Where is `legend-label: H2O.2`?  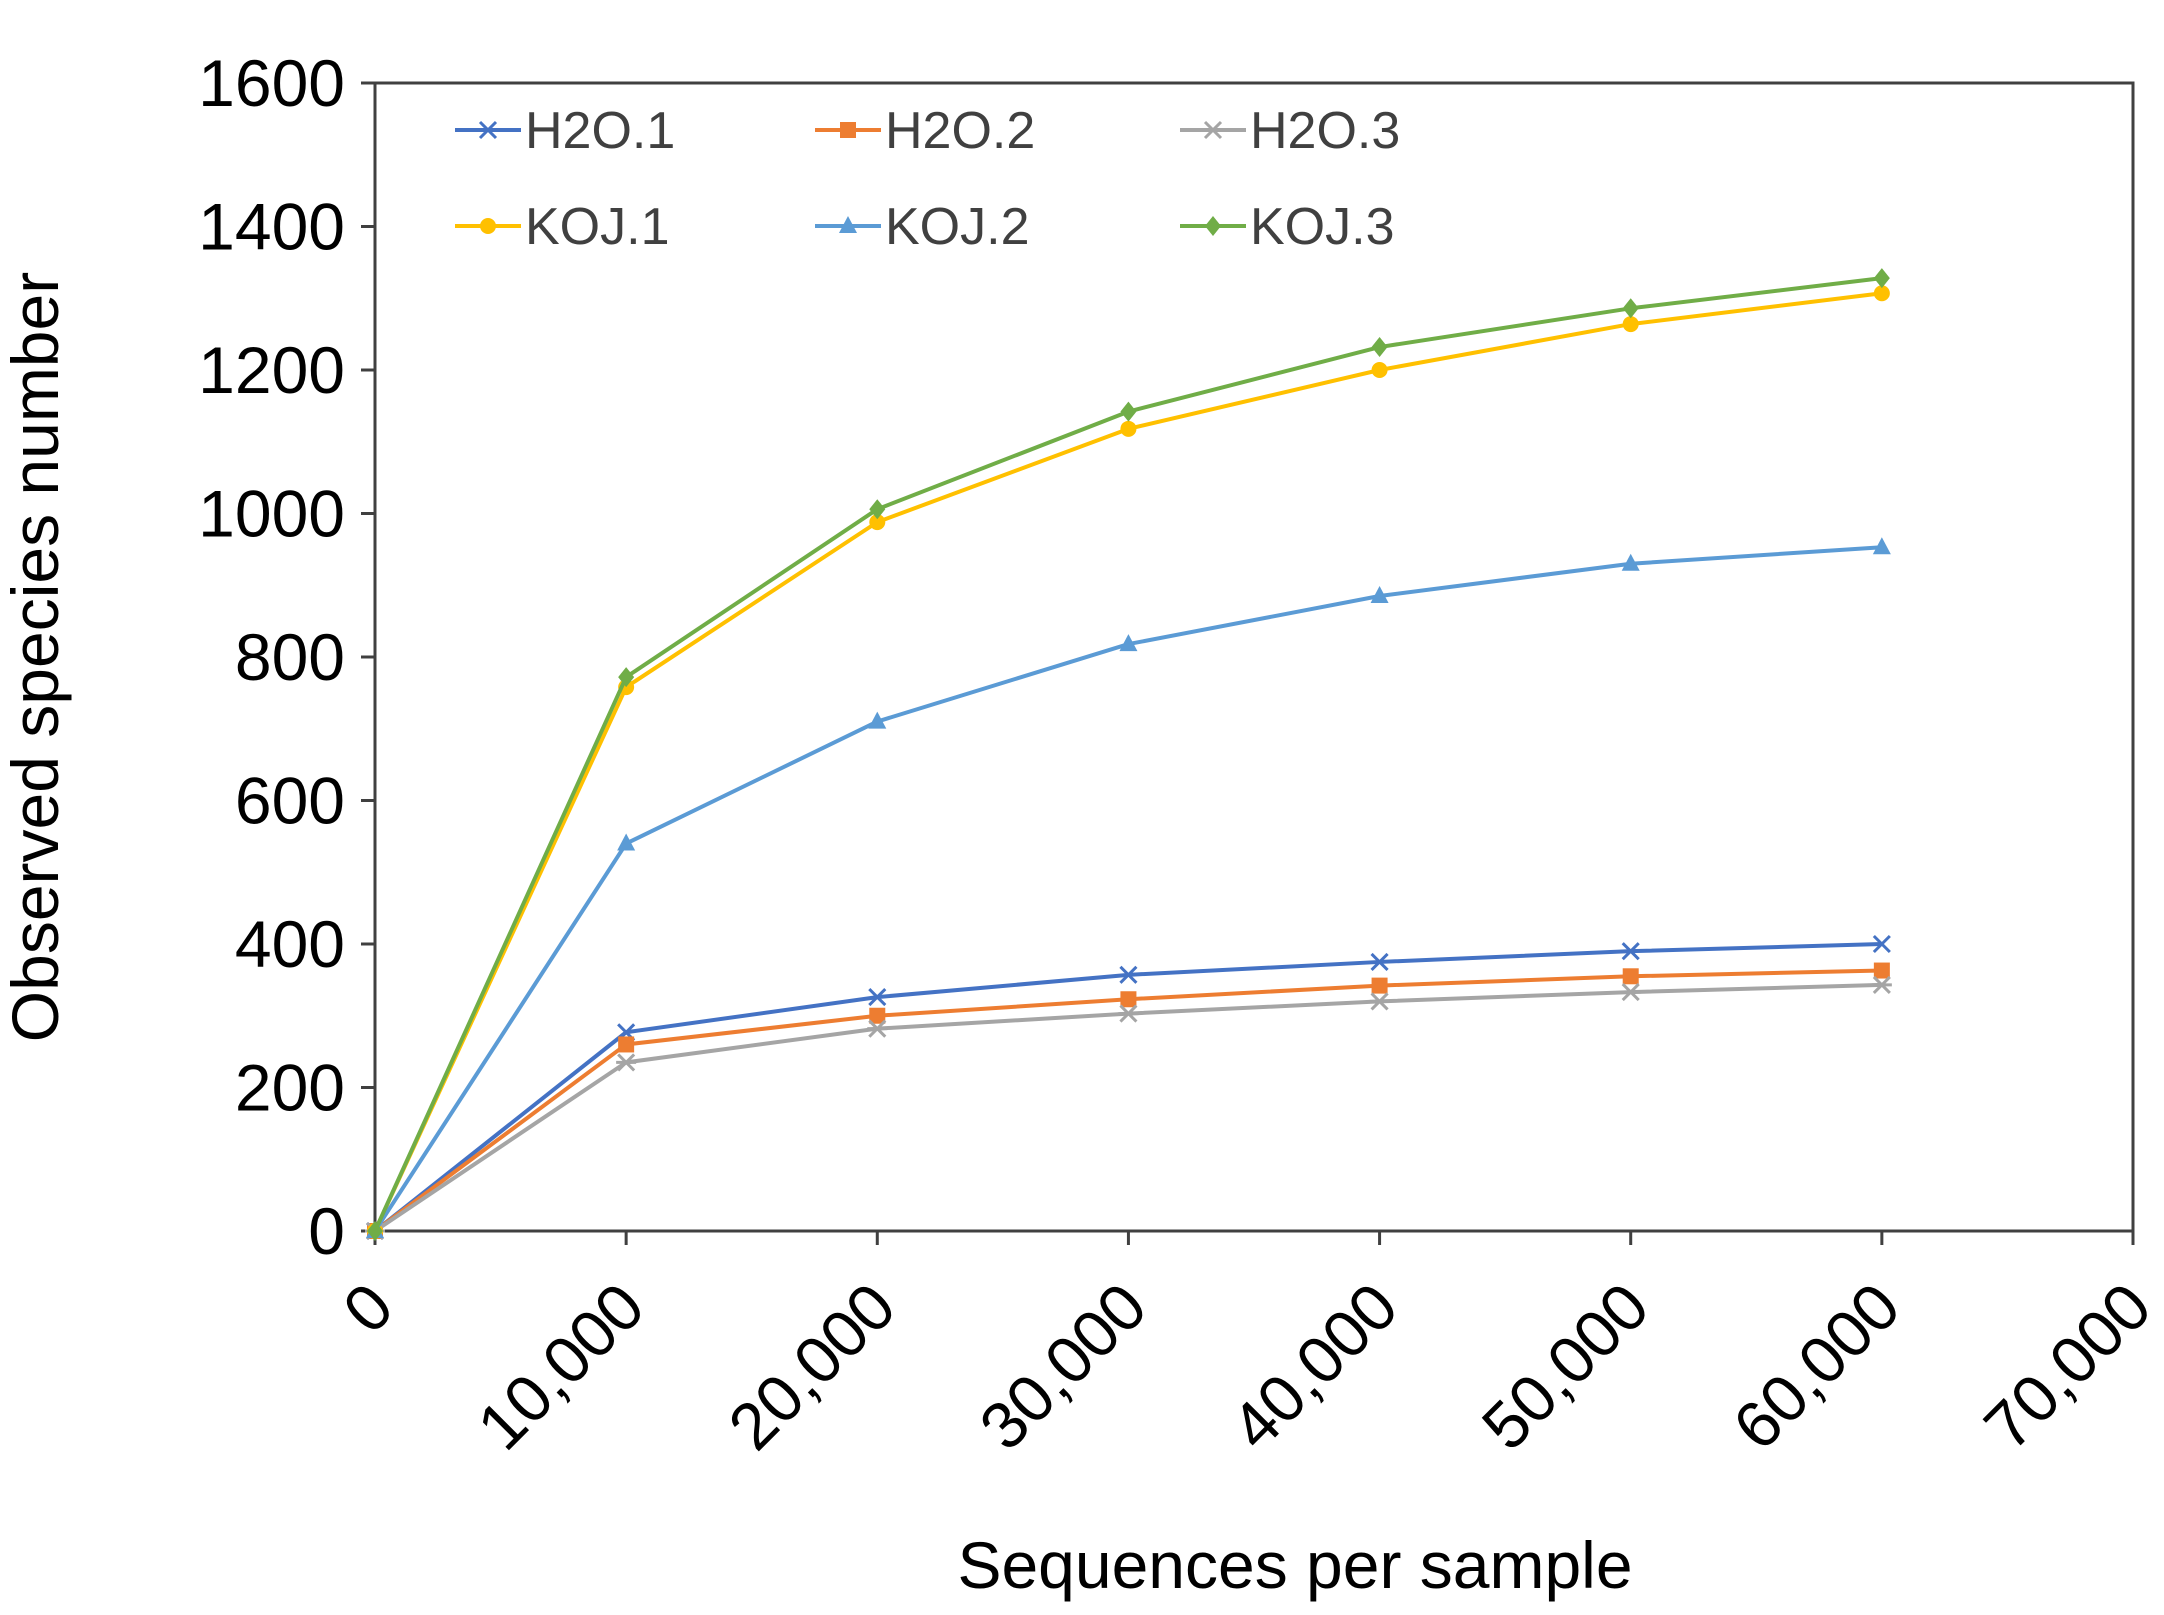 legend-label: H2O.2 is located at coordinates (960, 131).